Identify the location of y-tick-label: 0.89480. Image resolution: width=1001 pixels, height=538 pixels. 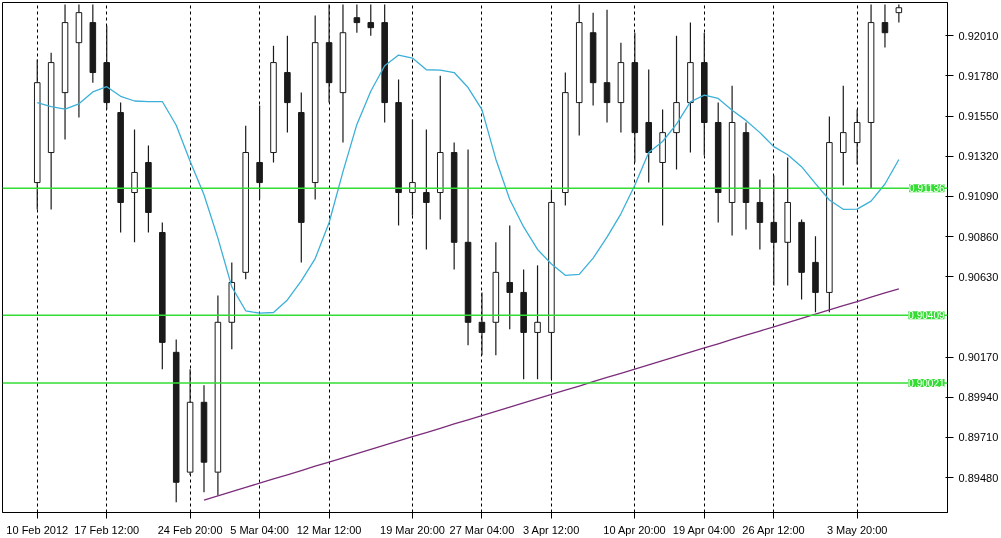
(978, 477).